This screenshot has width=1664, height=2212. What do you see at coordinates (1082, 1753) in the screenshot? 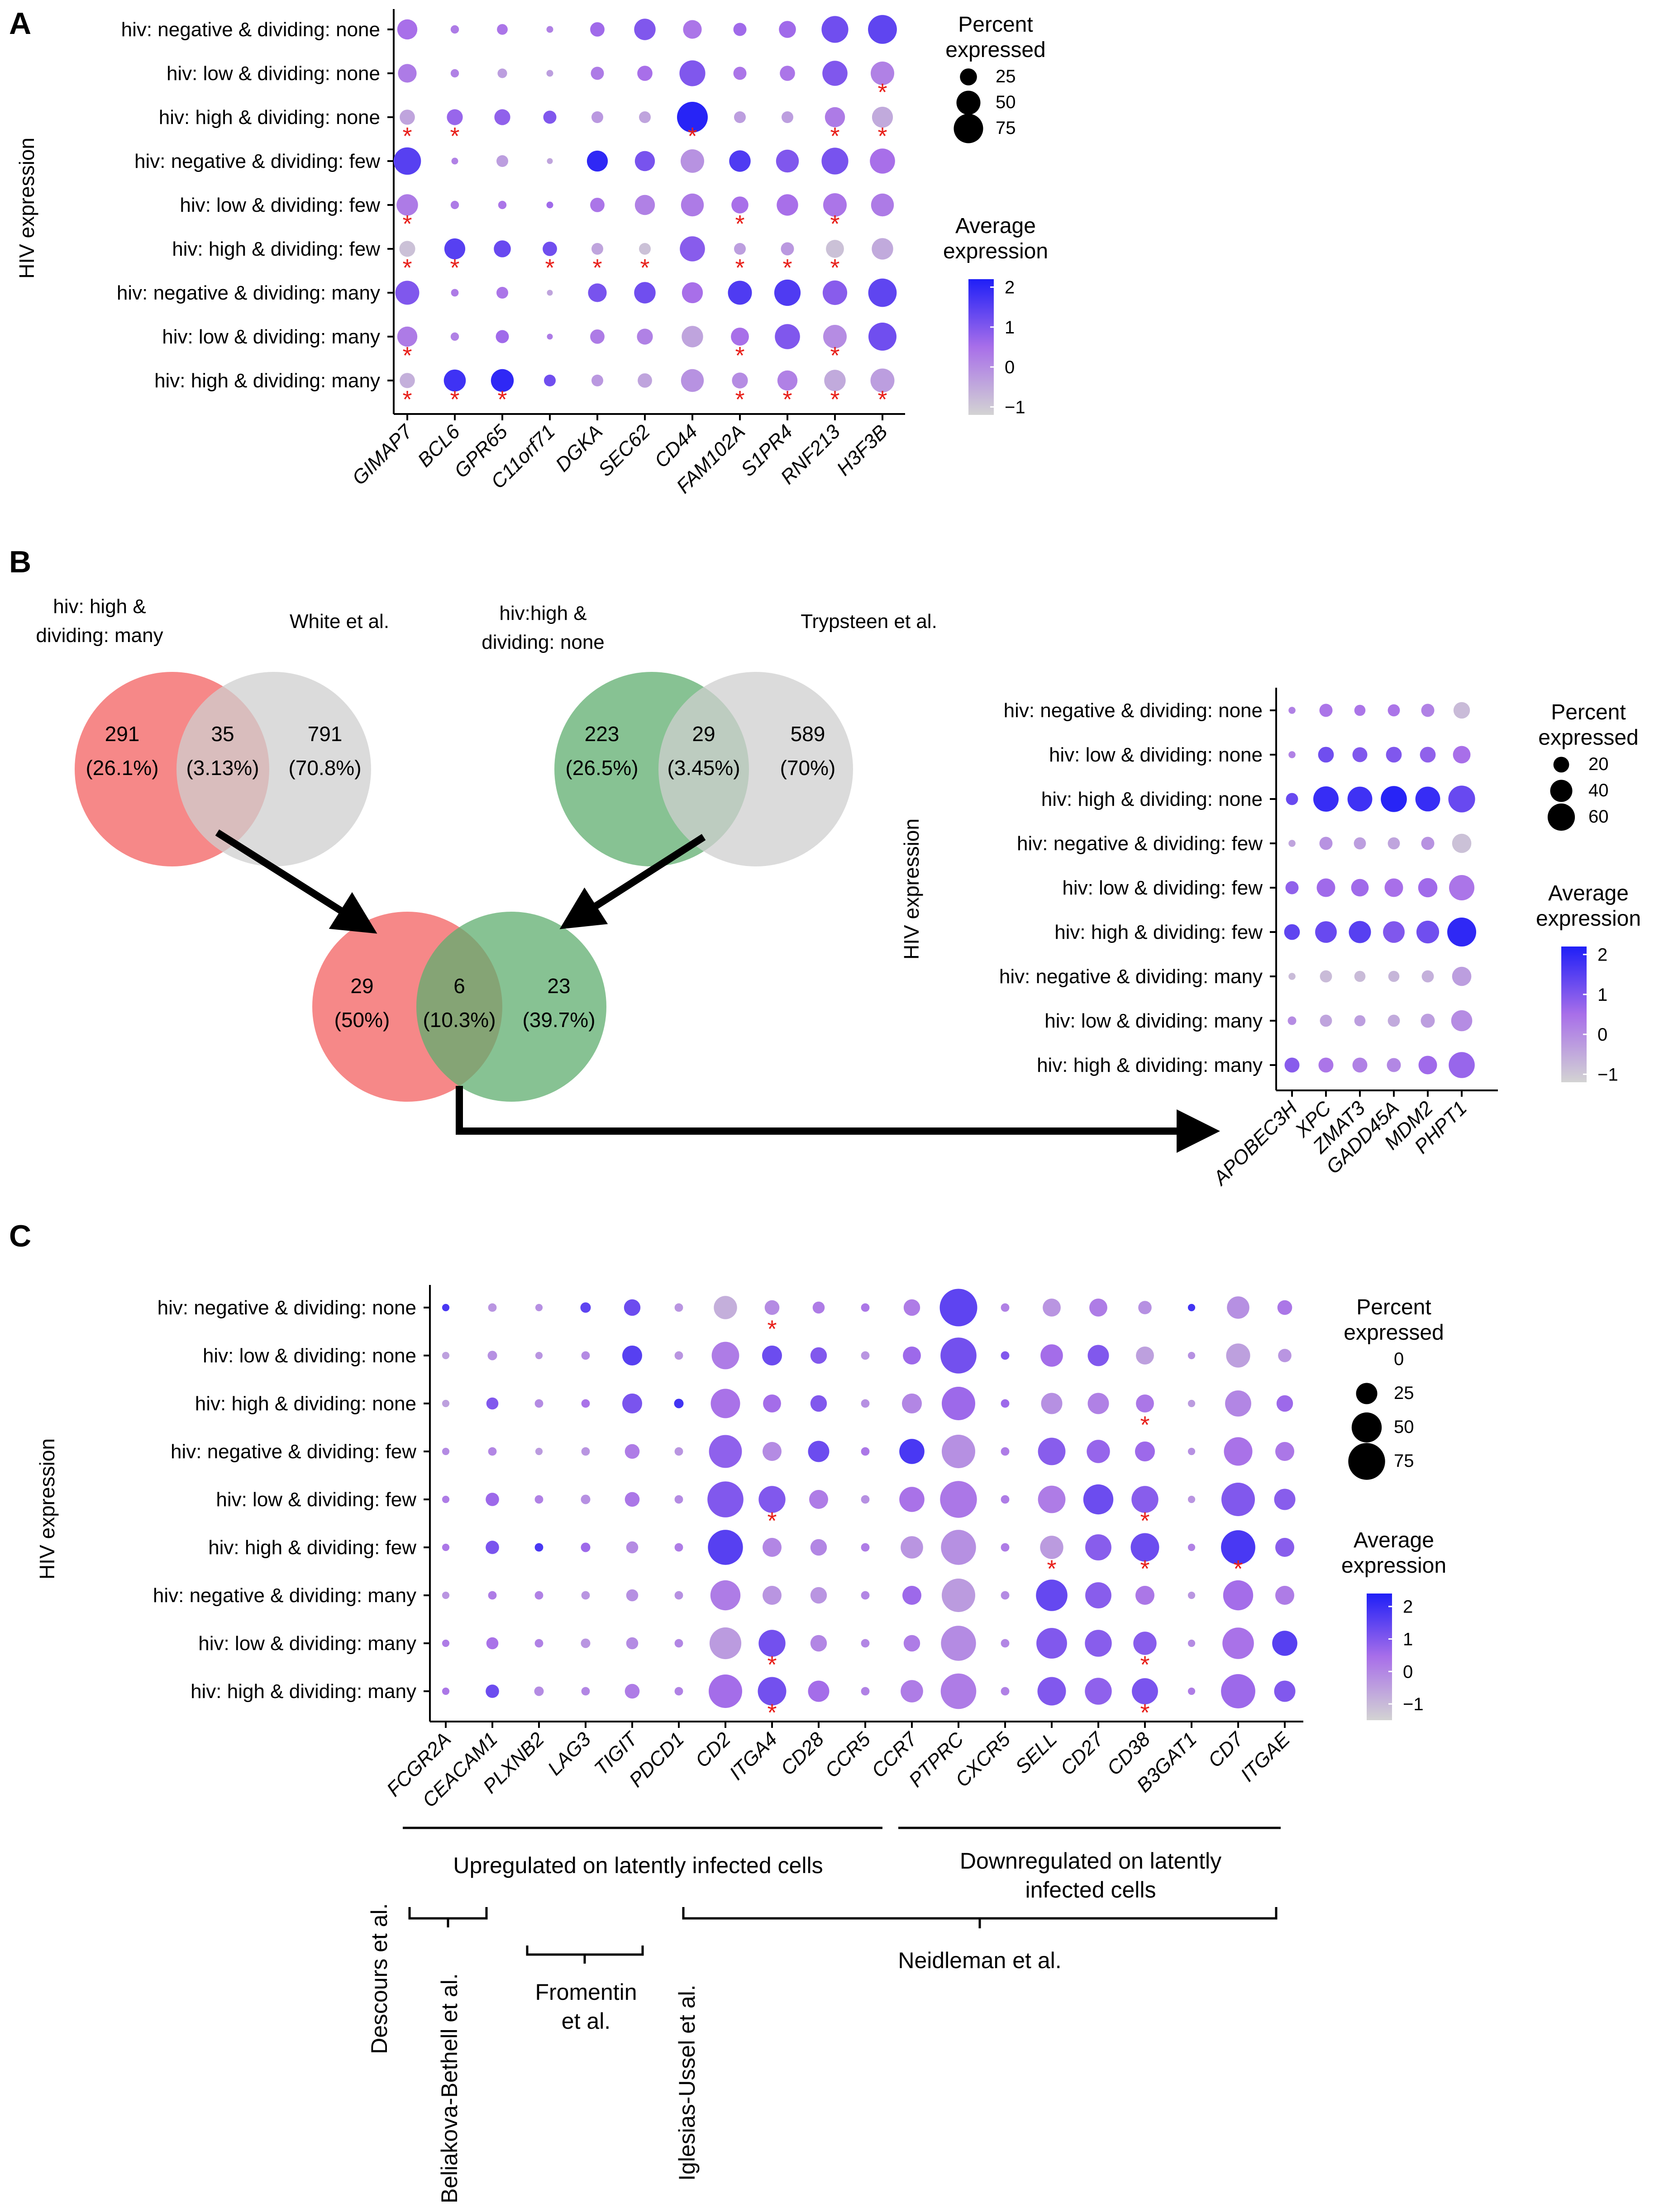
I see `gene-label: CD27` at bounding box center [1082, 1753].